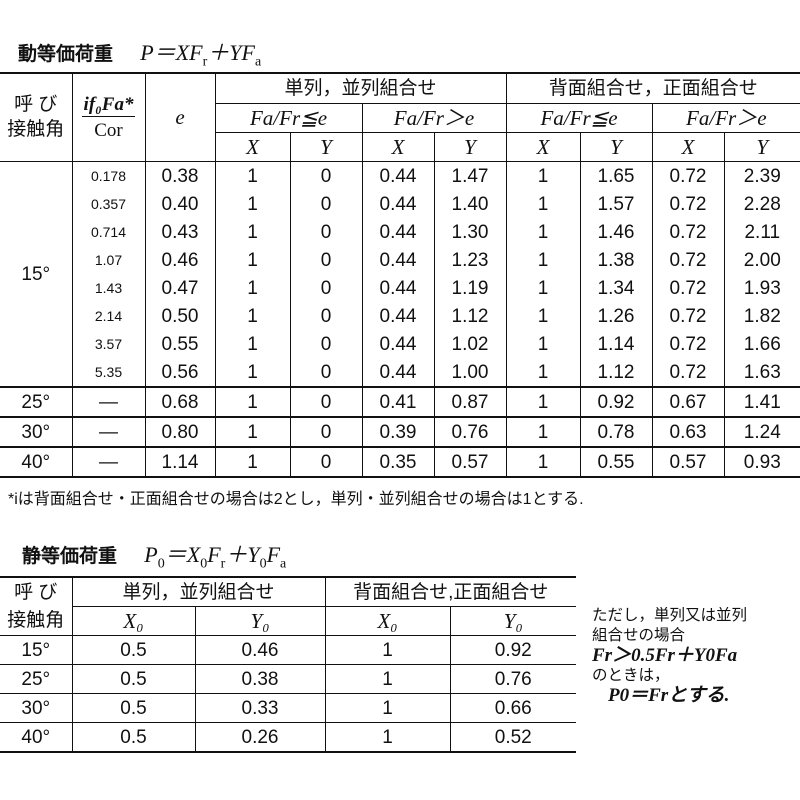  Describe the element at coordinates (109, 204) in the screenshot. I see `cell-ratio: 0.357` at that location.